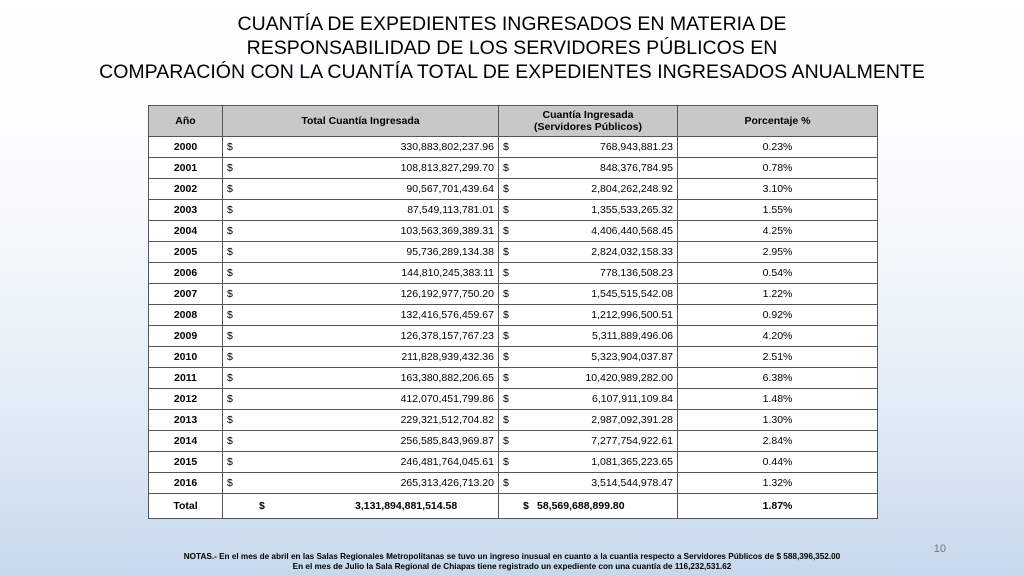 The width and height of the screenshot is (1024, 576). Describe the element at coordinates (777, 147) in the screenshot. I see `percent-cell: 0.23%` at that location.